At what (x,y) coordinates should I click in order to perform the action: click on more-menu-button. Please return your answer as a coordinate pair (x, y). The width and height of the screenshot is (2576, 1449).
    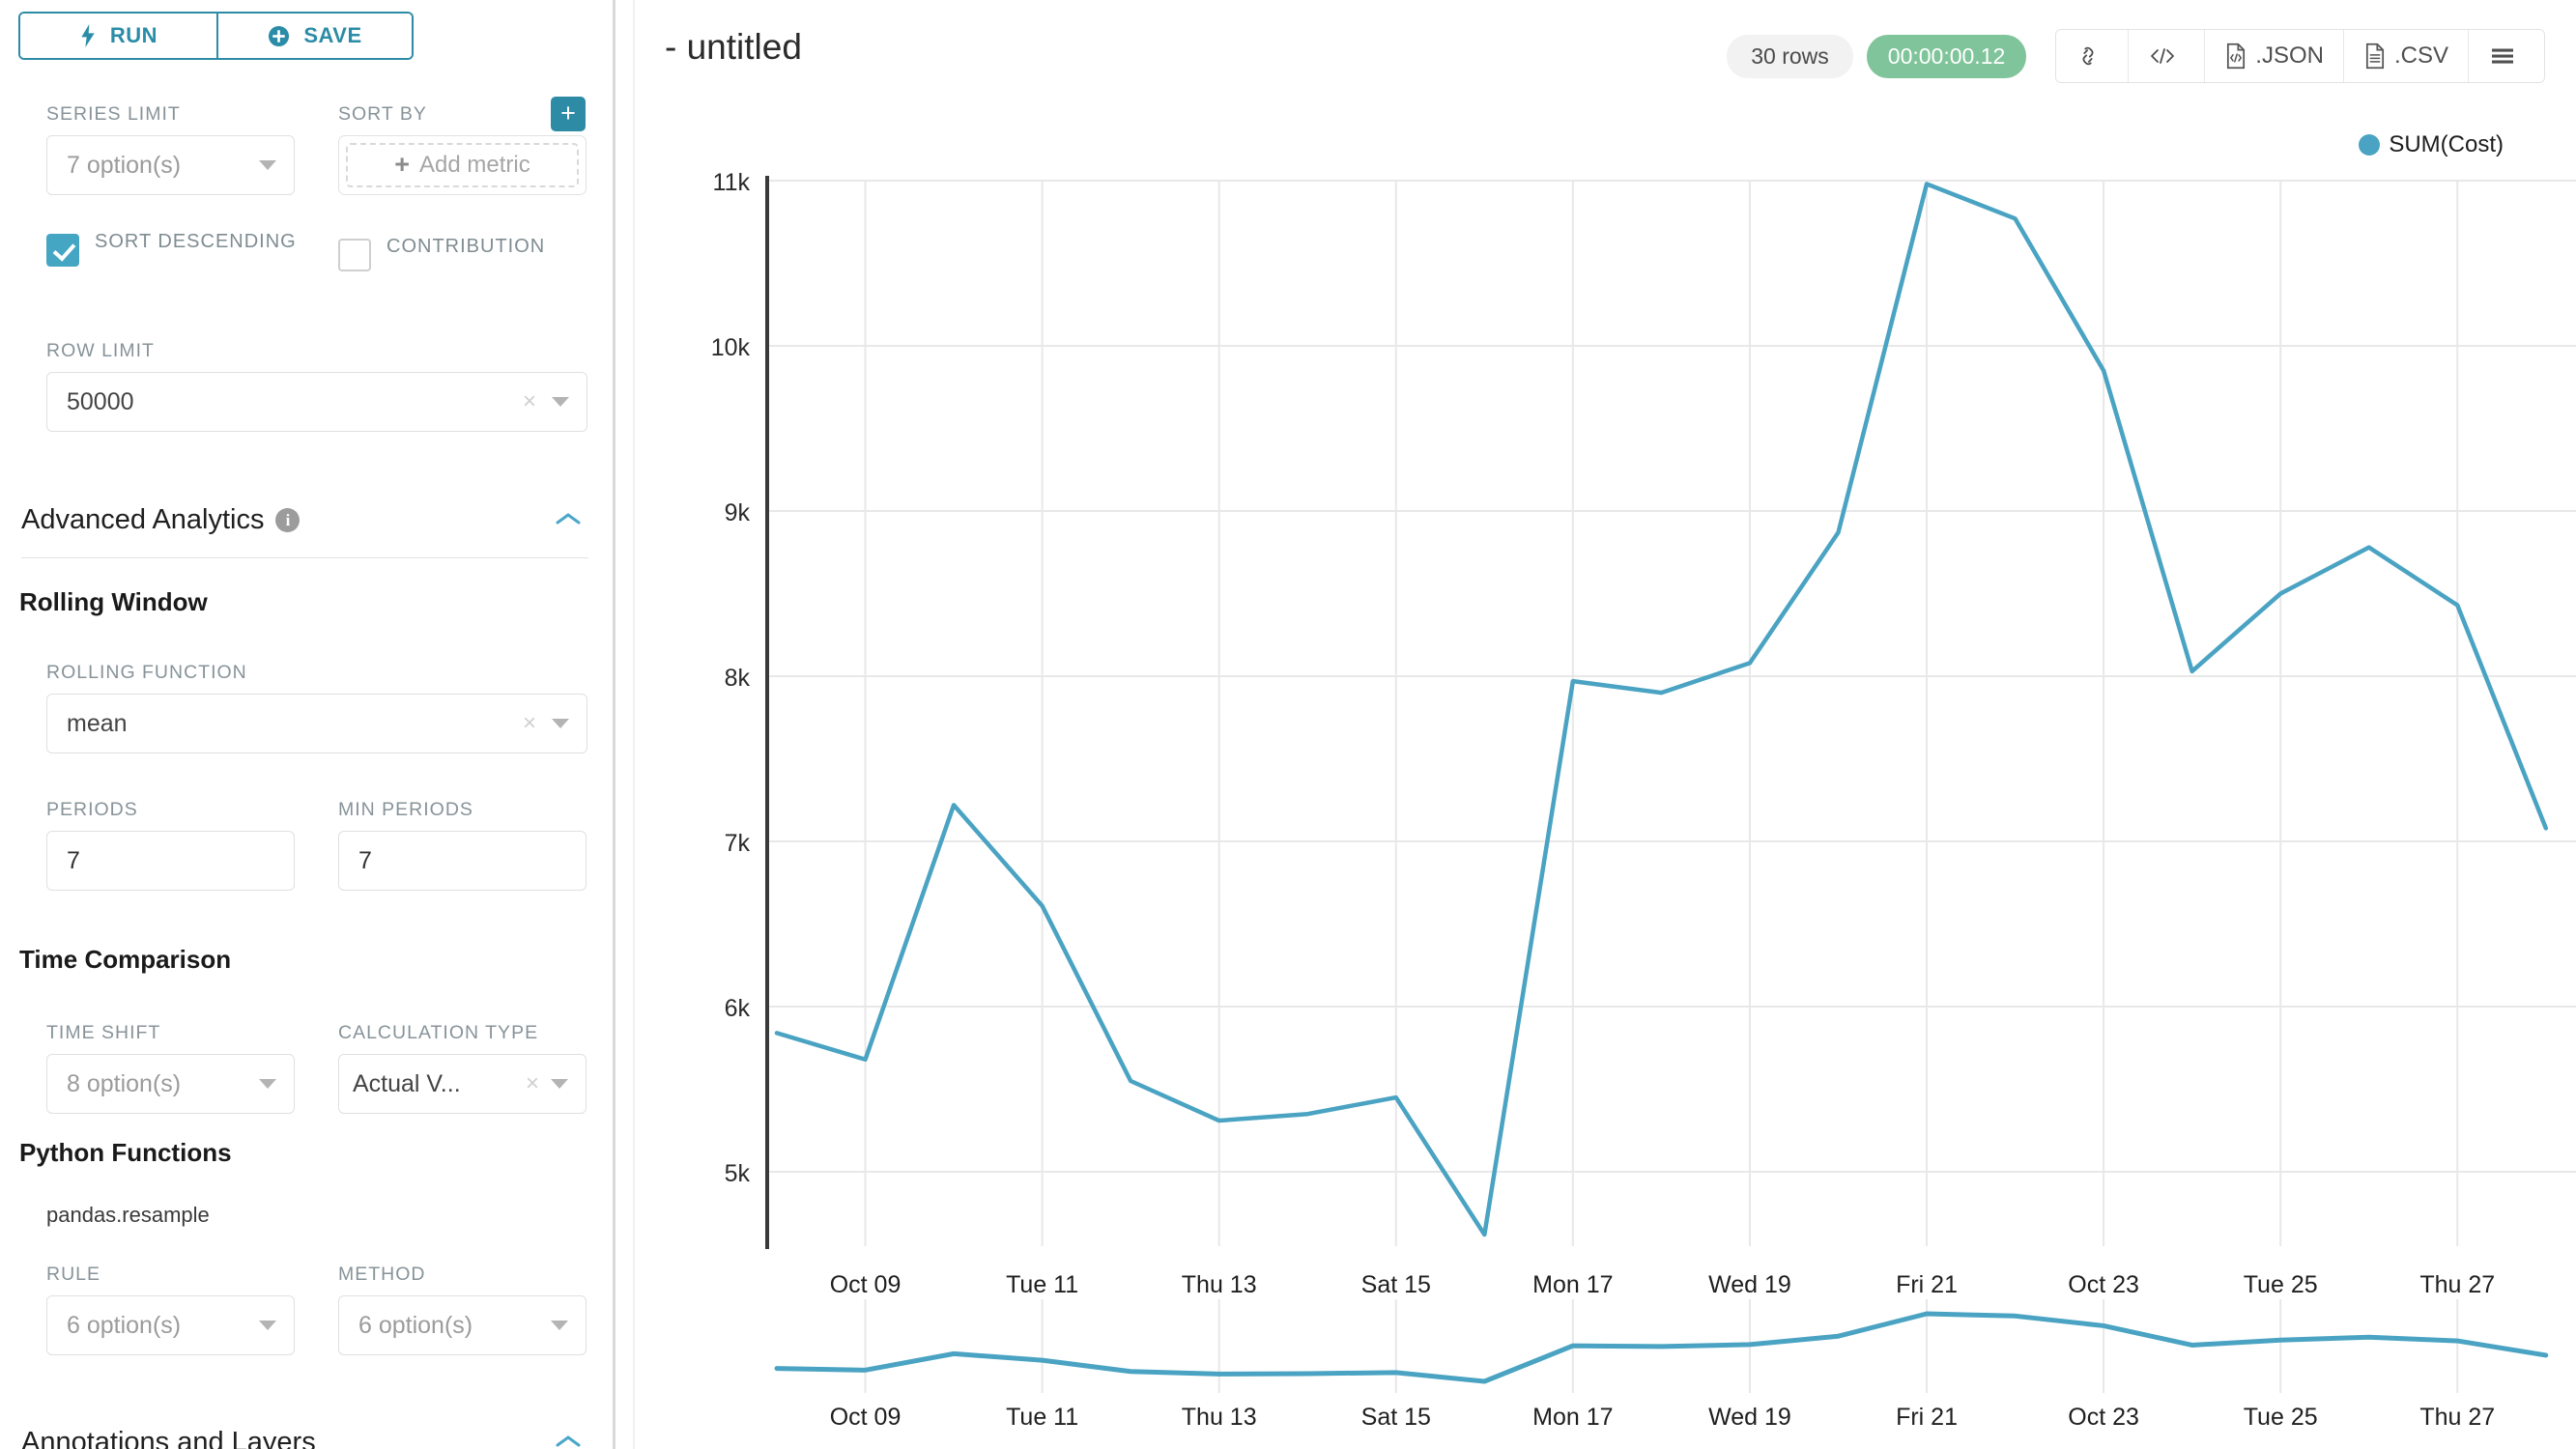
    Looking at the image, I should click on (2507, 56).